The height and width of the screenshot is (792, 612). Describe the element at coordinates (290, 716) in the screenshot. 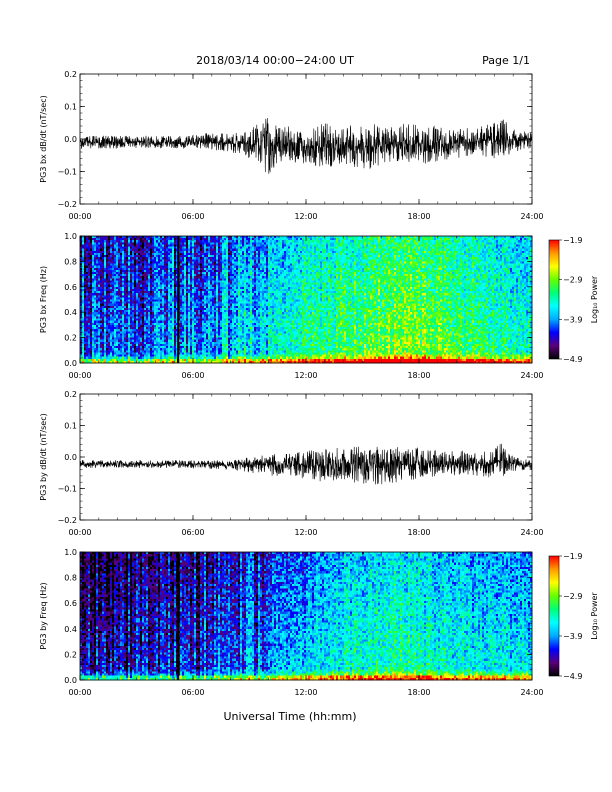

I see `time-axis-label: Universal Time (hh:mm)` at that location.